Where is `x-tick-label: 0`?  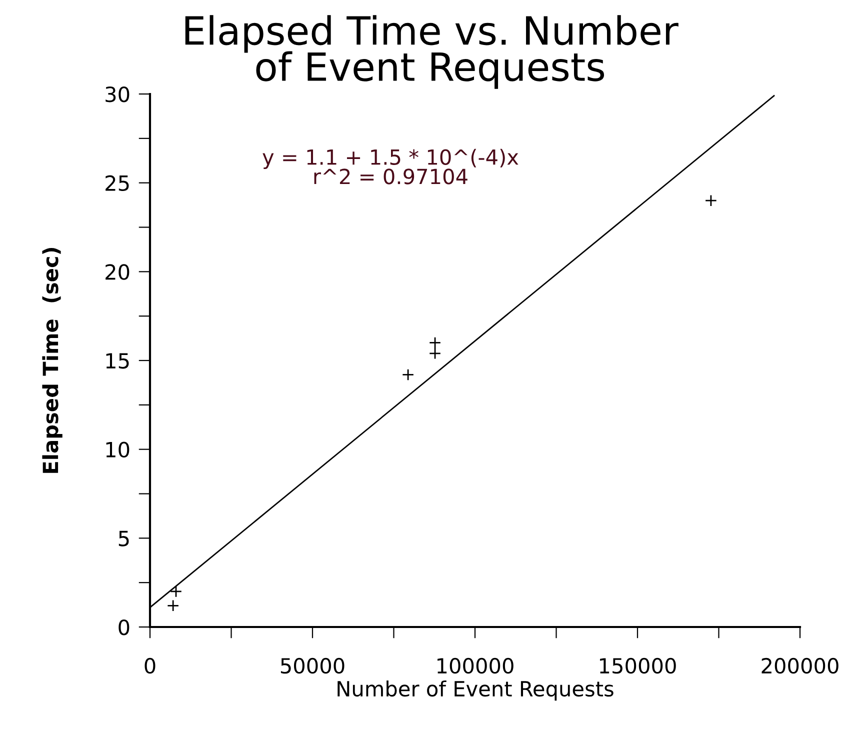
x-tick-label: 0 is located at coordinates (150, 666).